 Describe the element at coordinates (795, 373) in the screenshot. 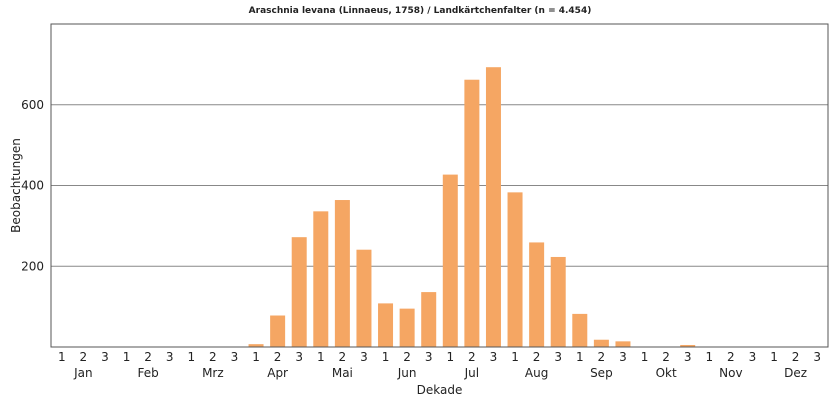

I see `x-tick-month-label: Dez` at that location.